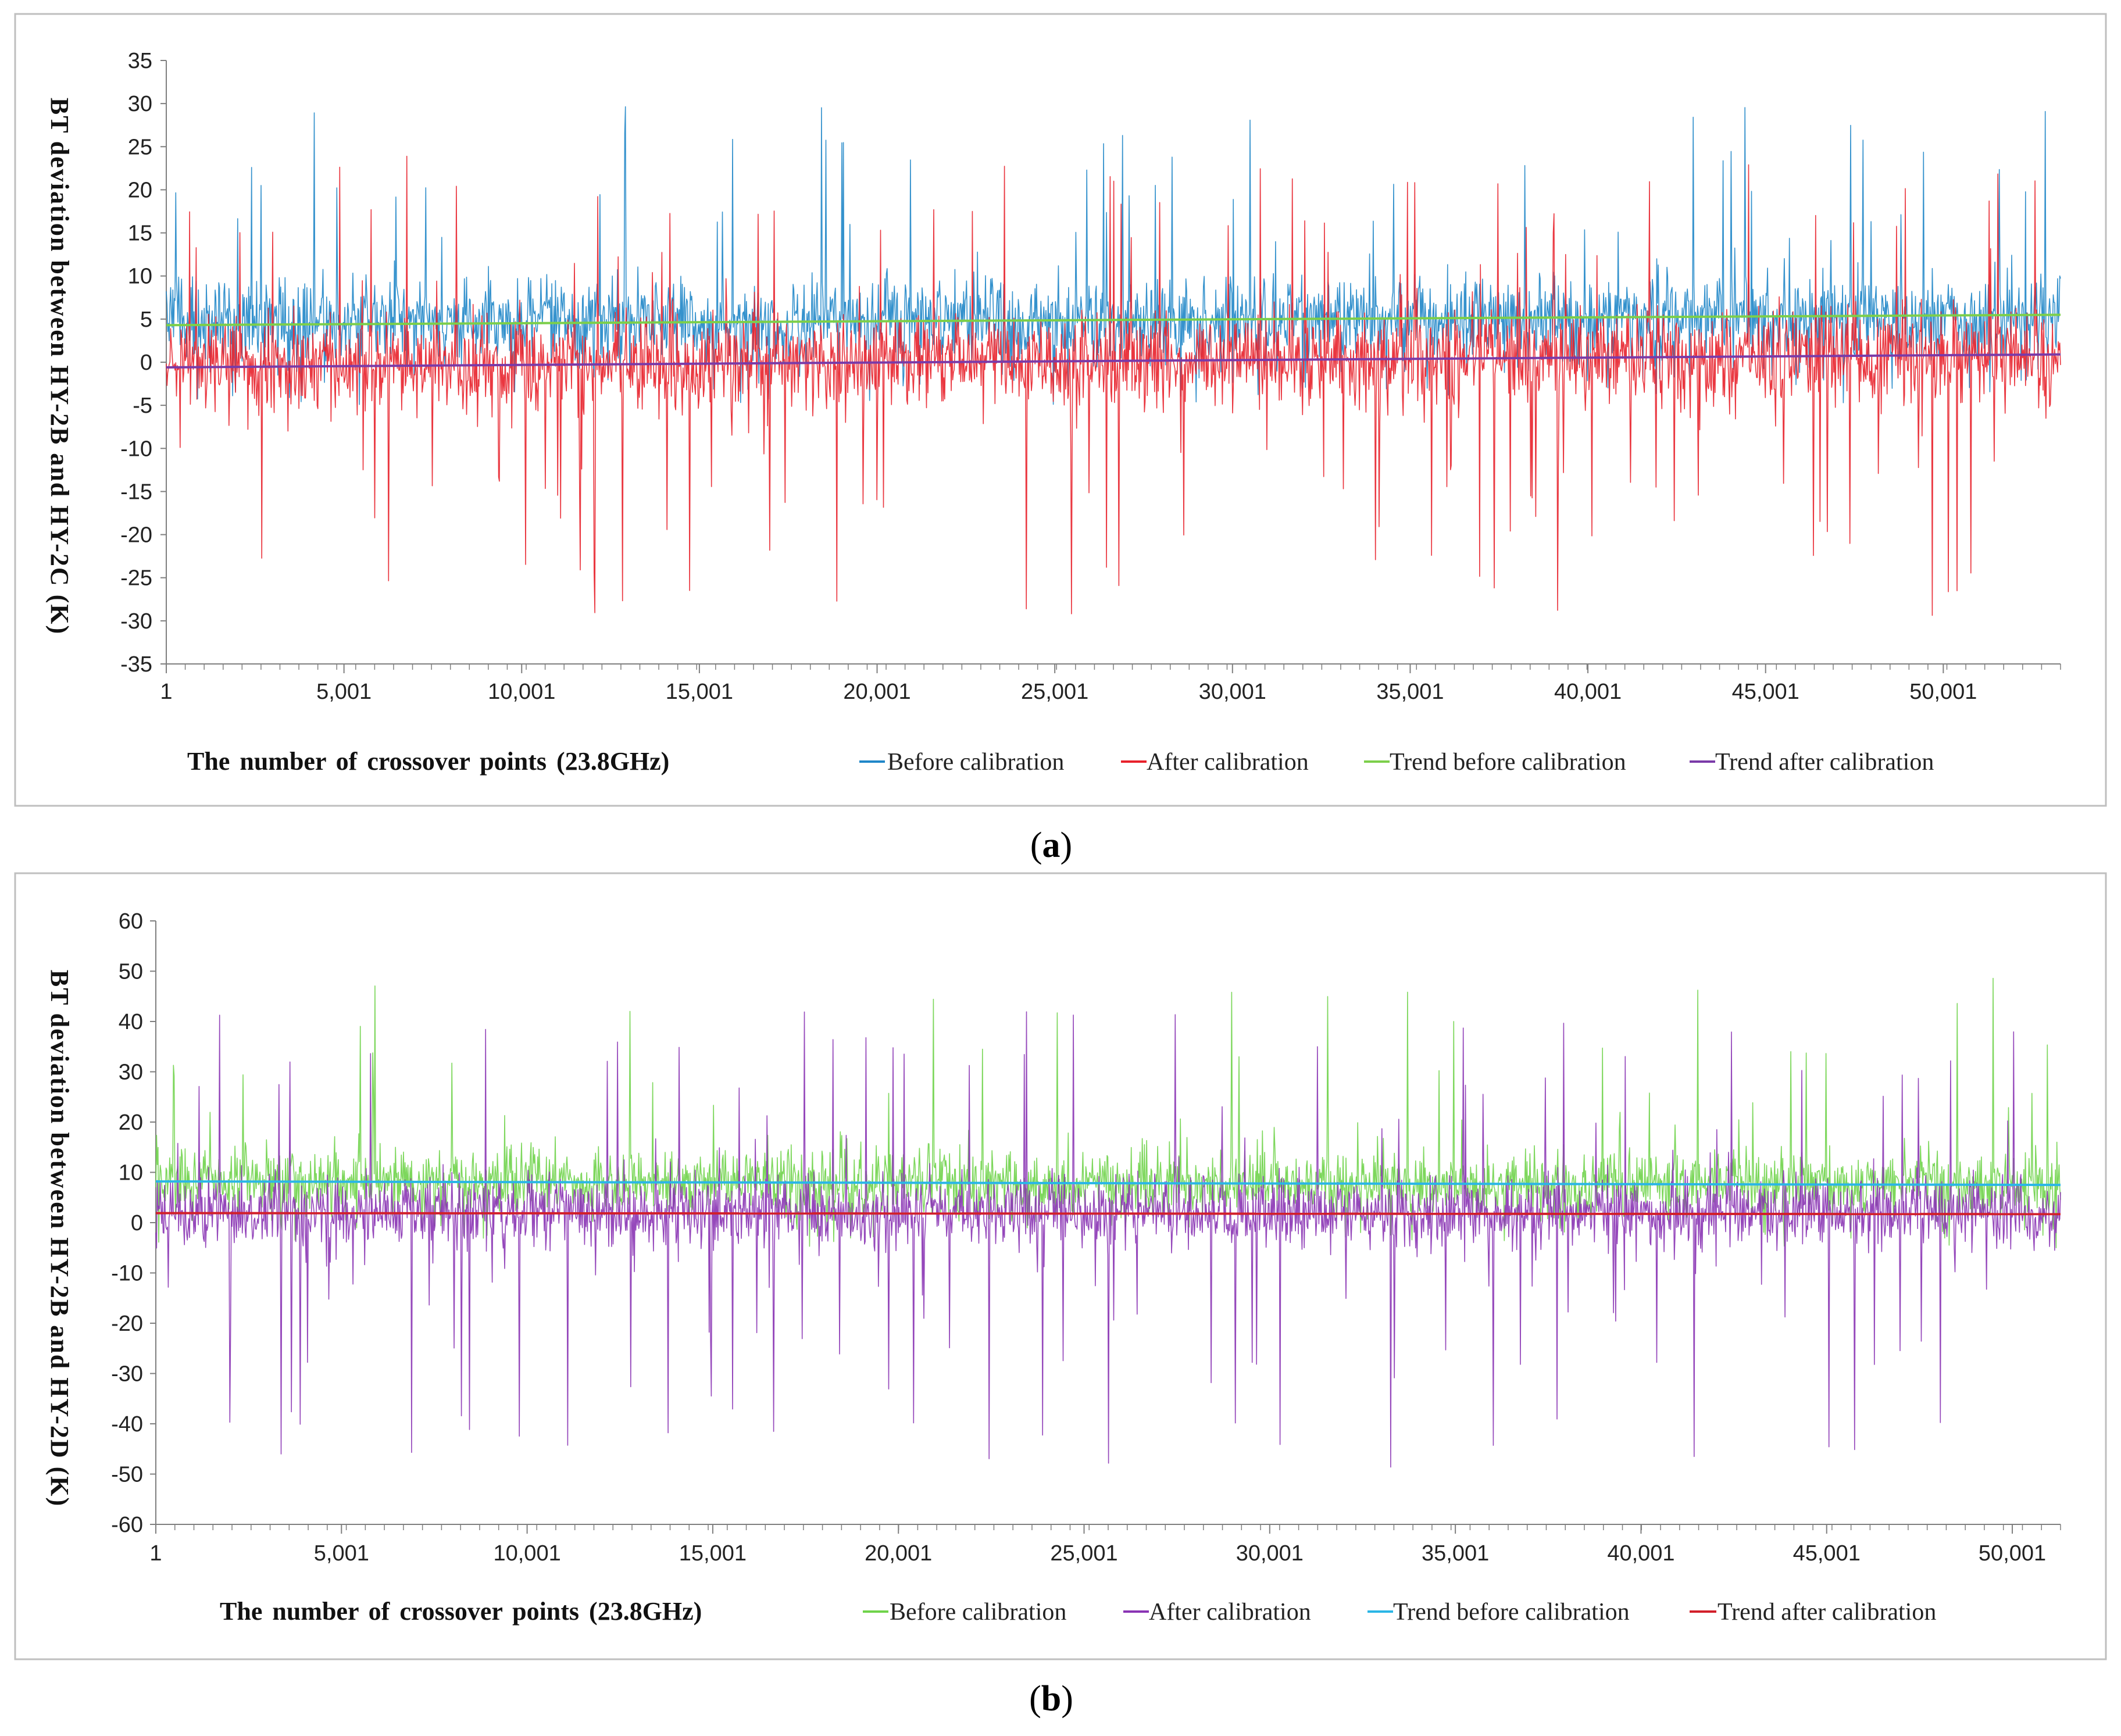  What do you see at coordinates (461, 1611) in the screenshot?
I see `panel-b-xlabel: The number of crossover points (23.8GHz)` at bounding box center [461, 1611].